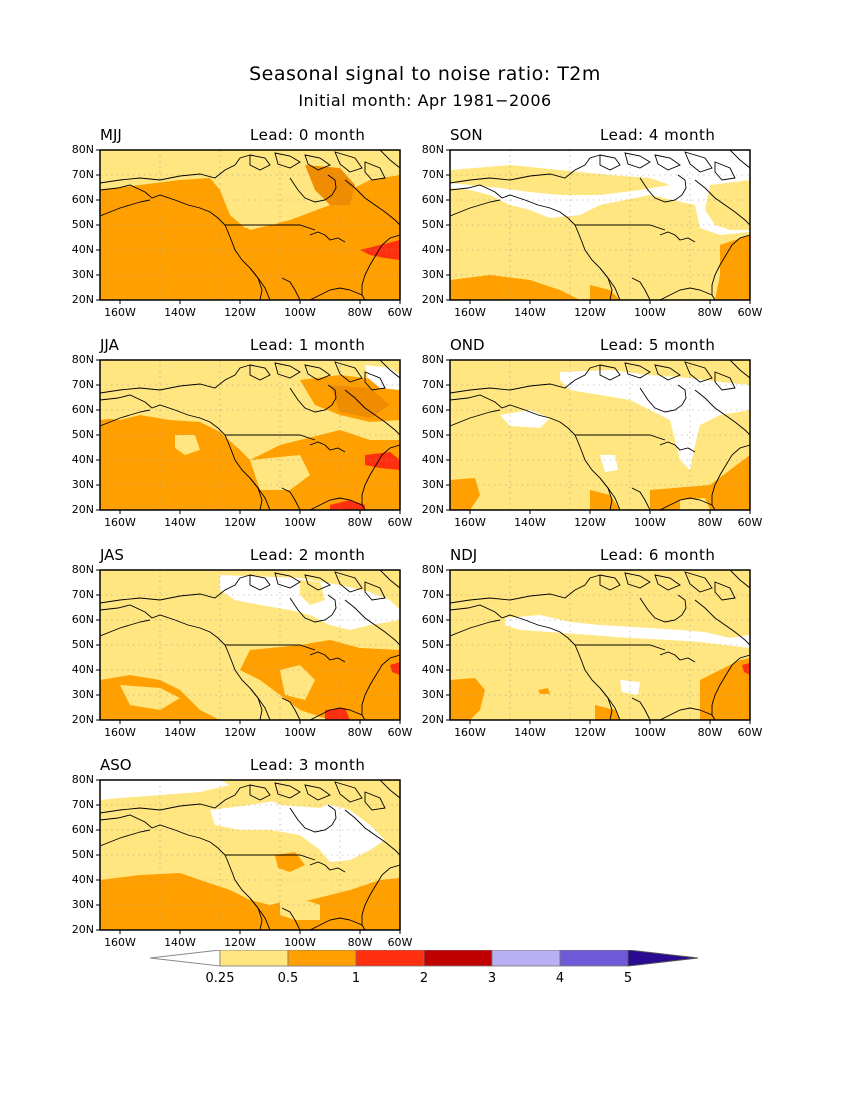 The image size is (850, 1100). I want to click on lat-label: 50N, so click(82, 224).